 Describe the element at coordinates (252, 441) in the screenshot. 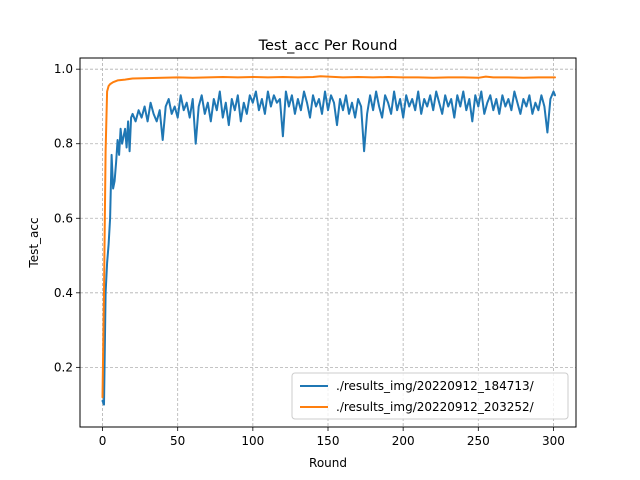

I see `x-tick-label: 100` at that location.